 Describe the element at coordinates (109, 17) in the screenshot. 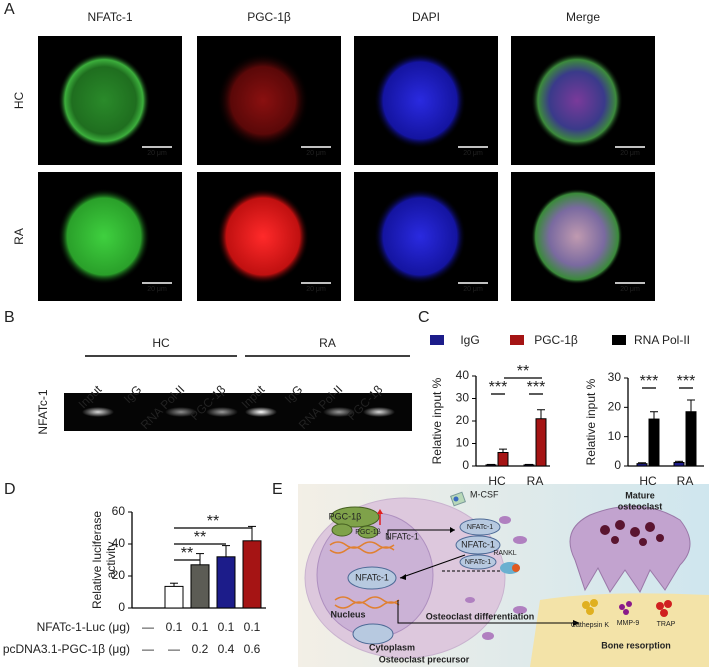

I see `column-title: NFATc-1` at that location.